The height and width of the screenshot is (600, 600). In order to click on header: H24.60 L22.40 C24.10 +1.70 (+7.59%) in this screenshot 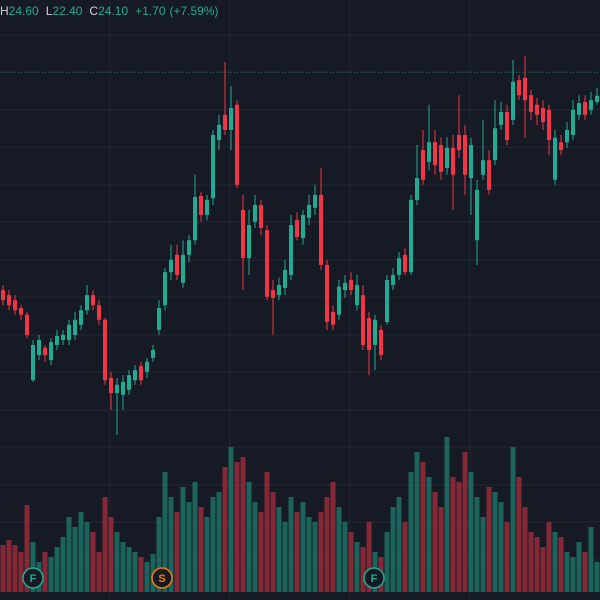, I will do `click(109, 11)`.